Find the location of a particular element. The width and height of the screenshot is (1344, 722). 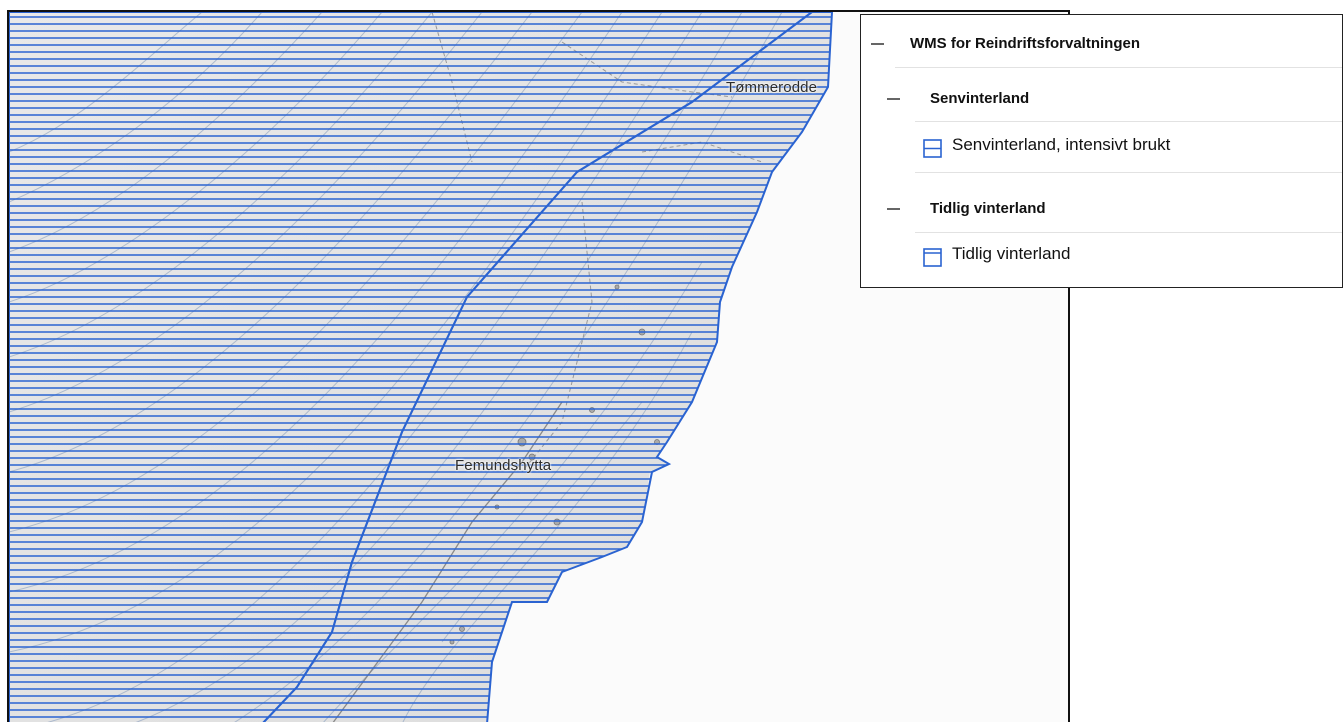

legend-item-senvinterland-intensivt: Senvinterland, intensivt brukt is located at coordinates (1046, 144).